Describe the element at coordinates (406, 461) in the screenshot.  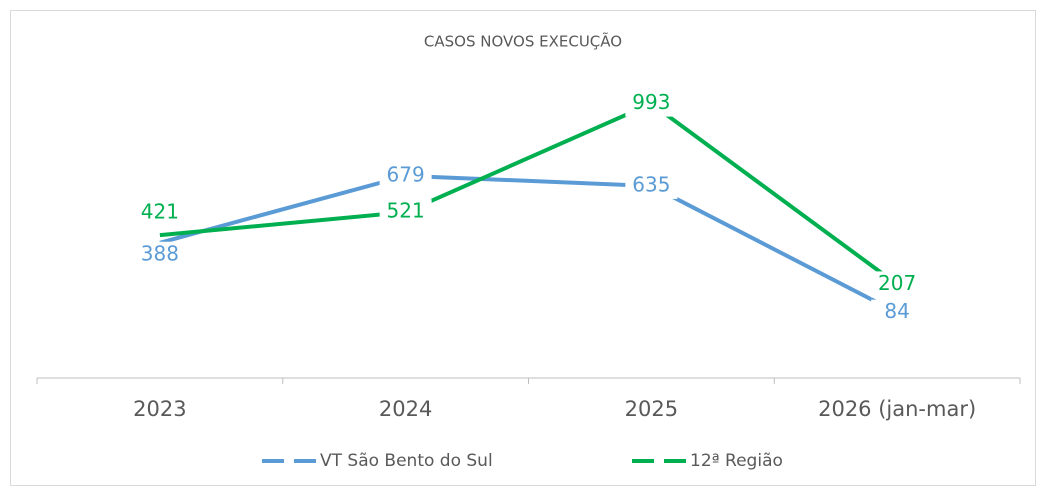
I see `legend-label: VT São Bento do Sul` at that location.